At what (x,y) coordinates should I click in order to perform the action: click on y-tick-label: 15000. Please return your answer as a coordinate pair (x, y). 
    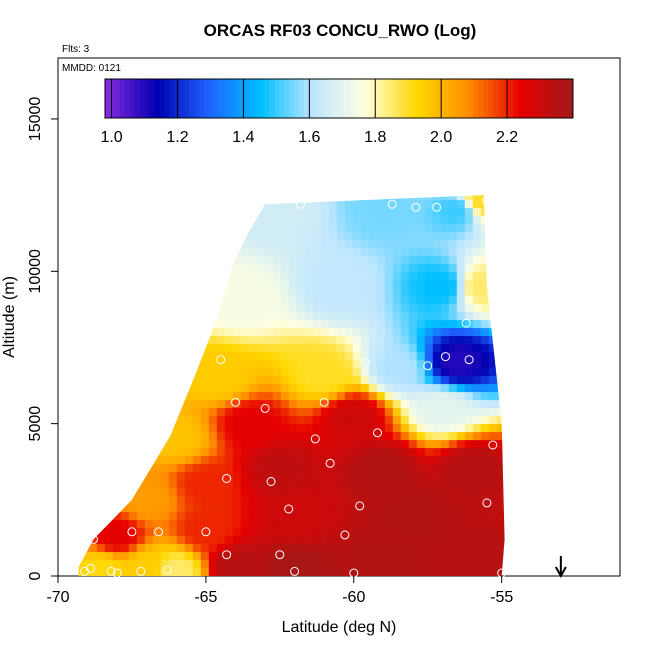
    Looking at the image, I should click on (35, 119).